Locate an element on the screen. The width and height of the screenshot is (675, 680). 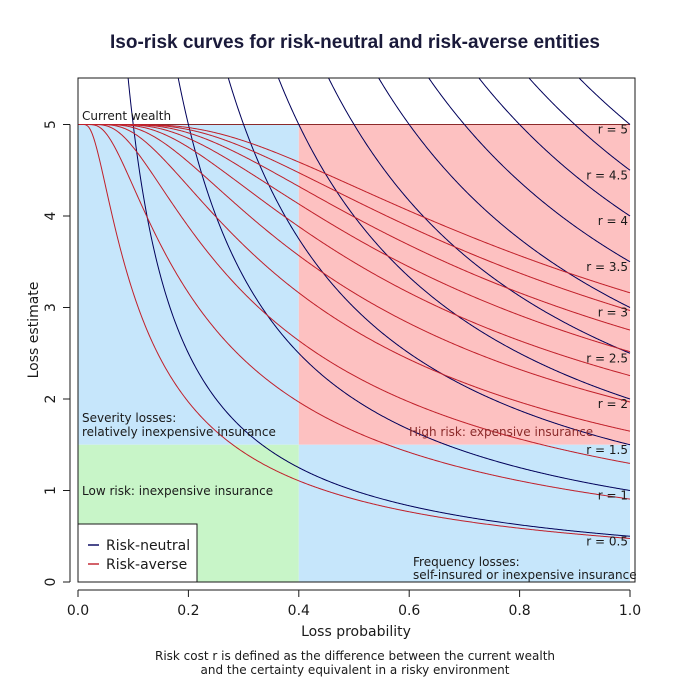
x-tick-label: 0.0 is located at coordinates (78, 611).